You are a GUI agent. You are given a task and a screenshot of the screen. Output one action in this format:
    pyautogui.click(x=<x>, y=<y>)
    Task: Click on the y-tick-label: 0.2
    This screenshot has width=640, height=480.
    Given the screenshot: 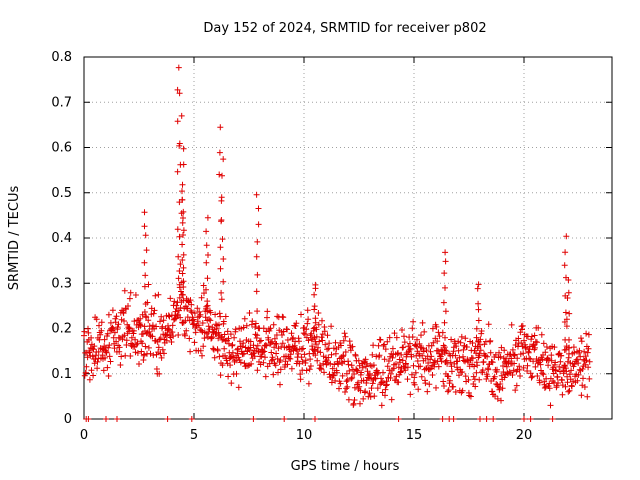 What is the action you would take?
    pyautogui.click(x=61, y=329)
    